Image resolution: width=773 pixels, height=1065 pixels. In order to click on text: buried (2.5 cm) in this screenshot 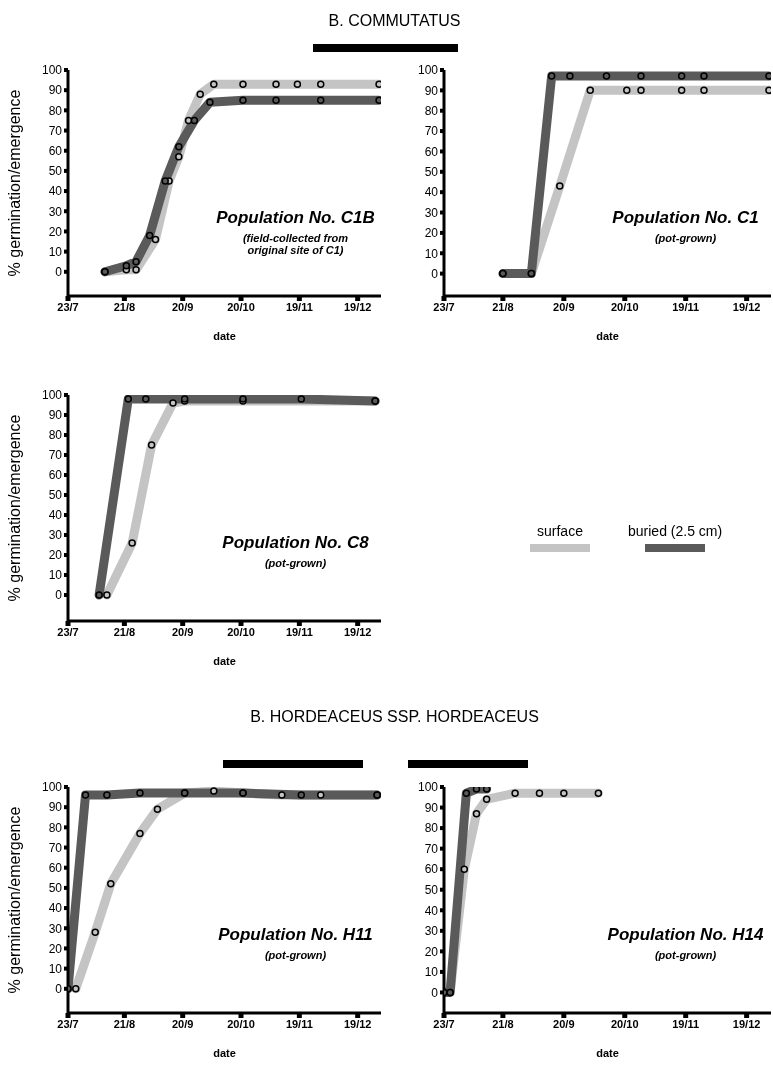, I will do `click(675, 531)`.